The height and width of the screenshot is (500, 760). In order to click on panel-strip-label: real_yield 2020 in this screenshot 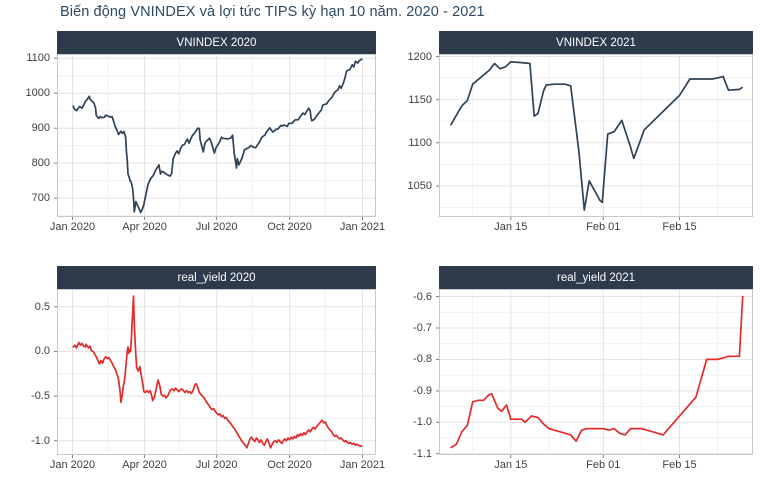, I will do `click(216, 277)`.